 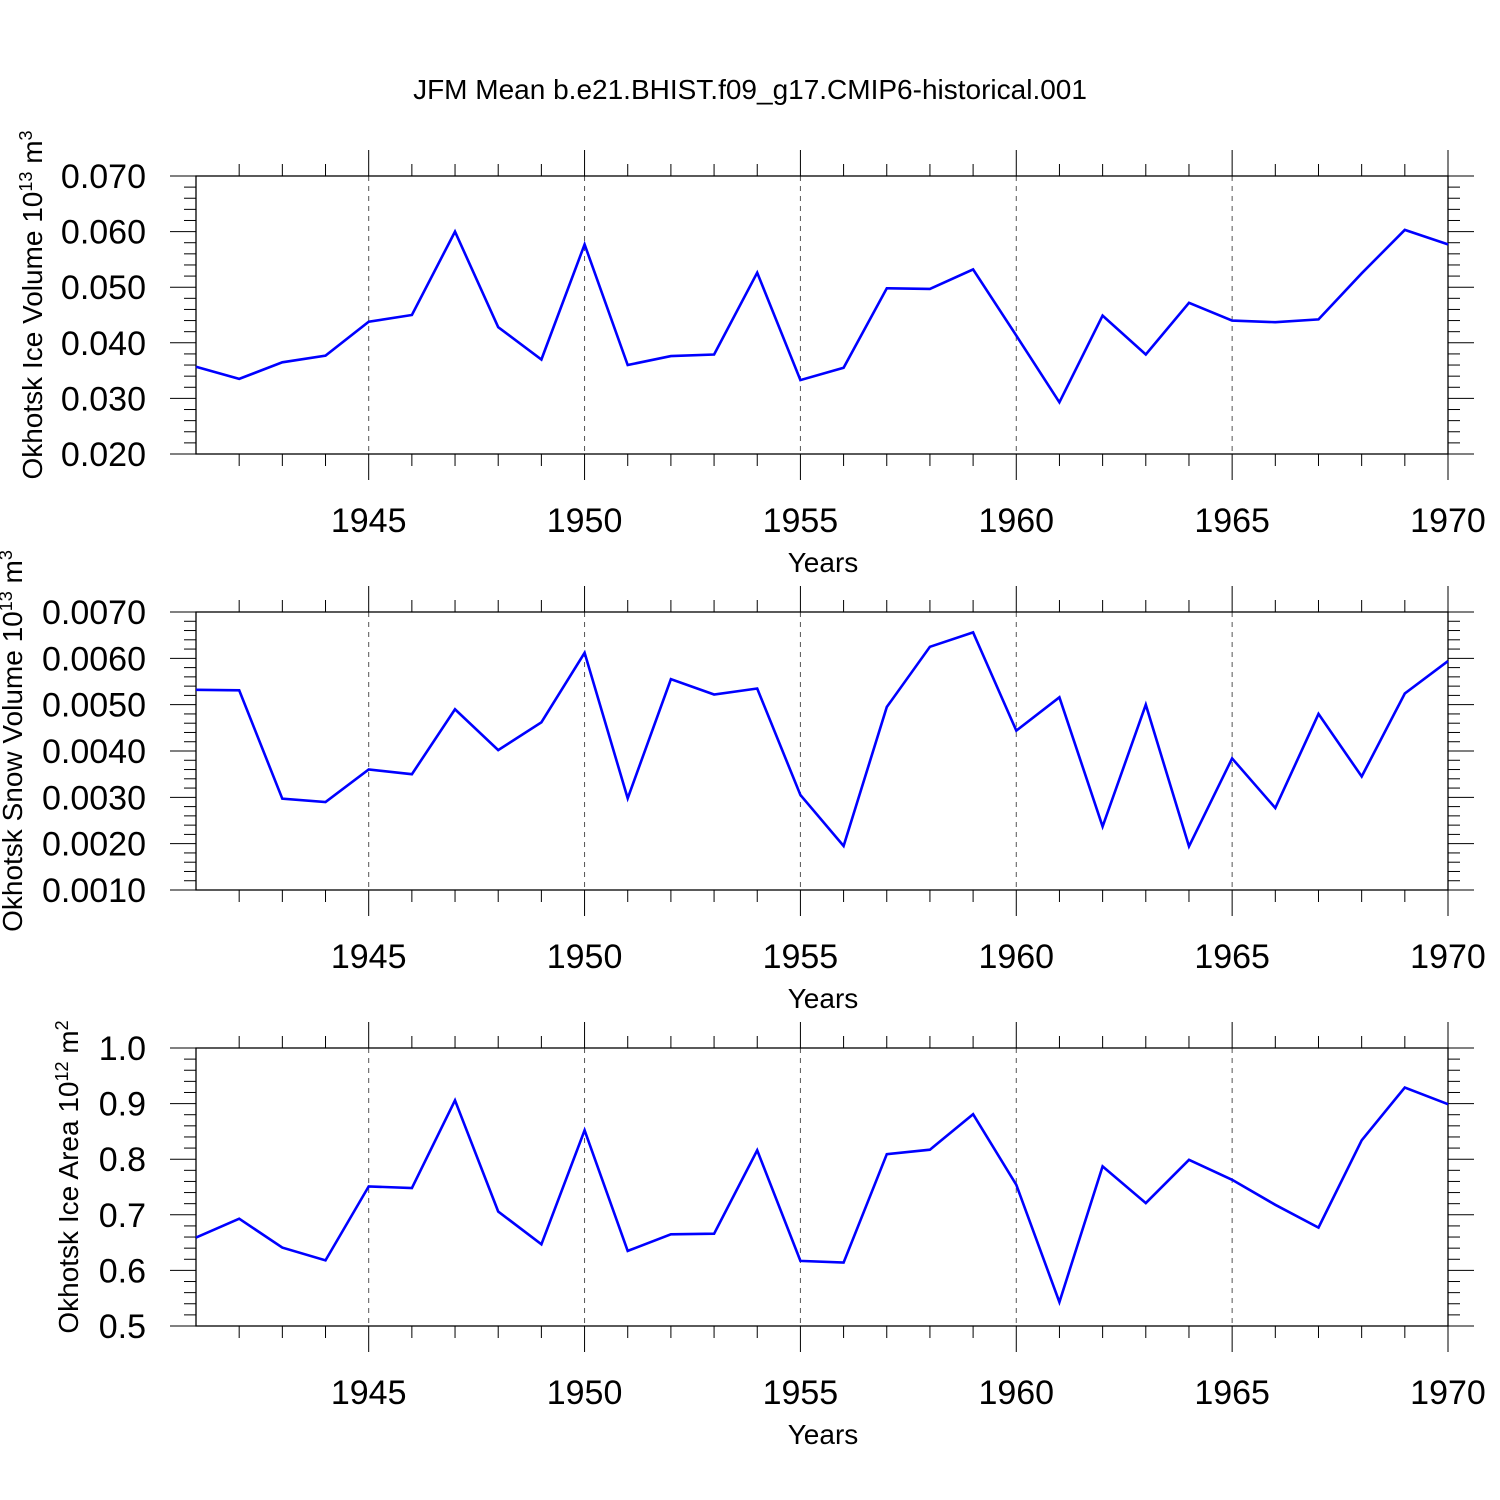 What do you see at coordinates (62, 1071) in the screenshot?
I see `y-axis-label-exponent: 12` at bounding box center [62, 1071].